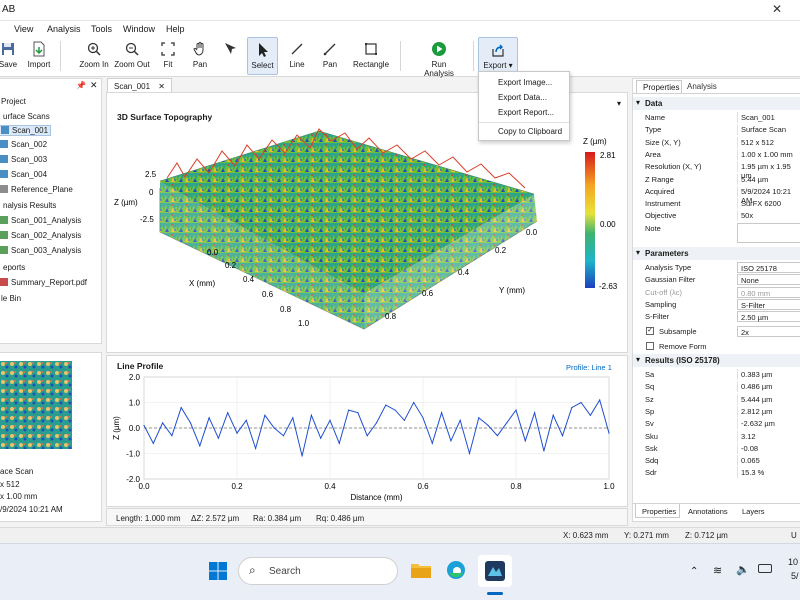 The height and width of the screenshot is (600, 800). What do you see at coordinates (768, 267) in the screenshot?
I see `property-value: ISO 25178` at bounding box center [768, 267].